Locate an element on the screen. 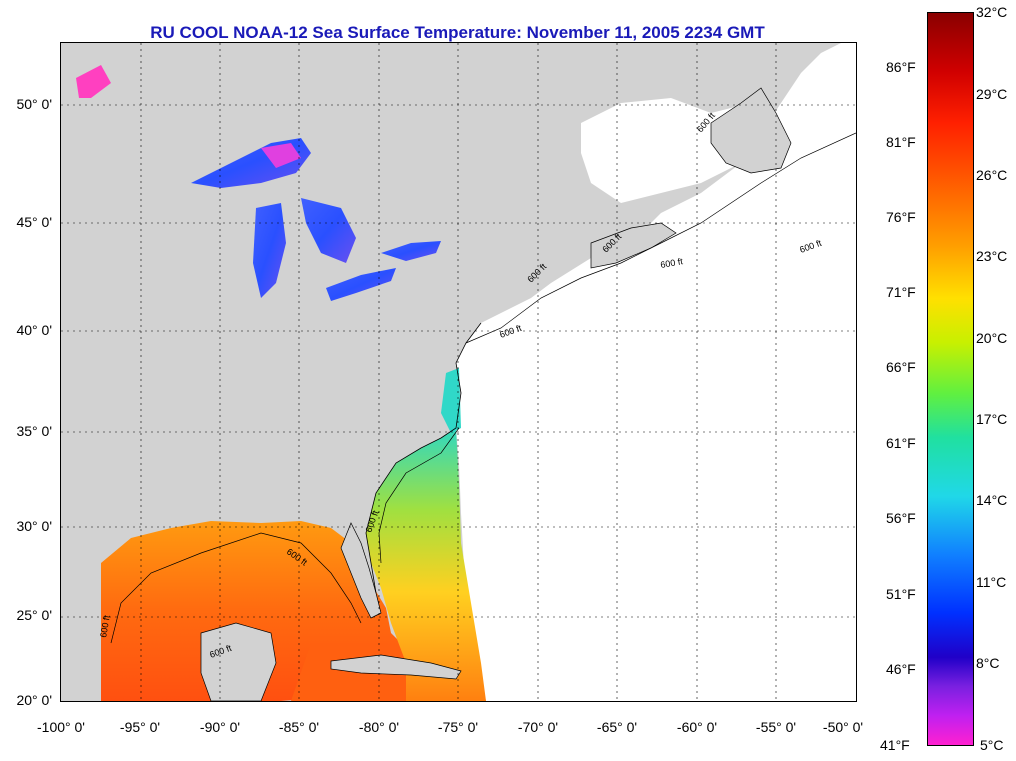  colorbar-celsius-label: 26°C is located at coordinates (992, 175).